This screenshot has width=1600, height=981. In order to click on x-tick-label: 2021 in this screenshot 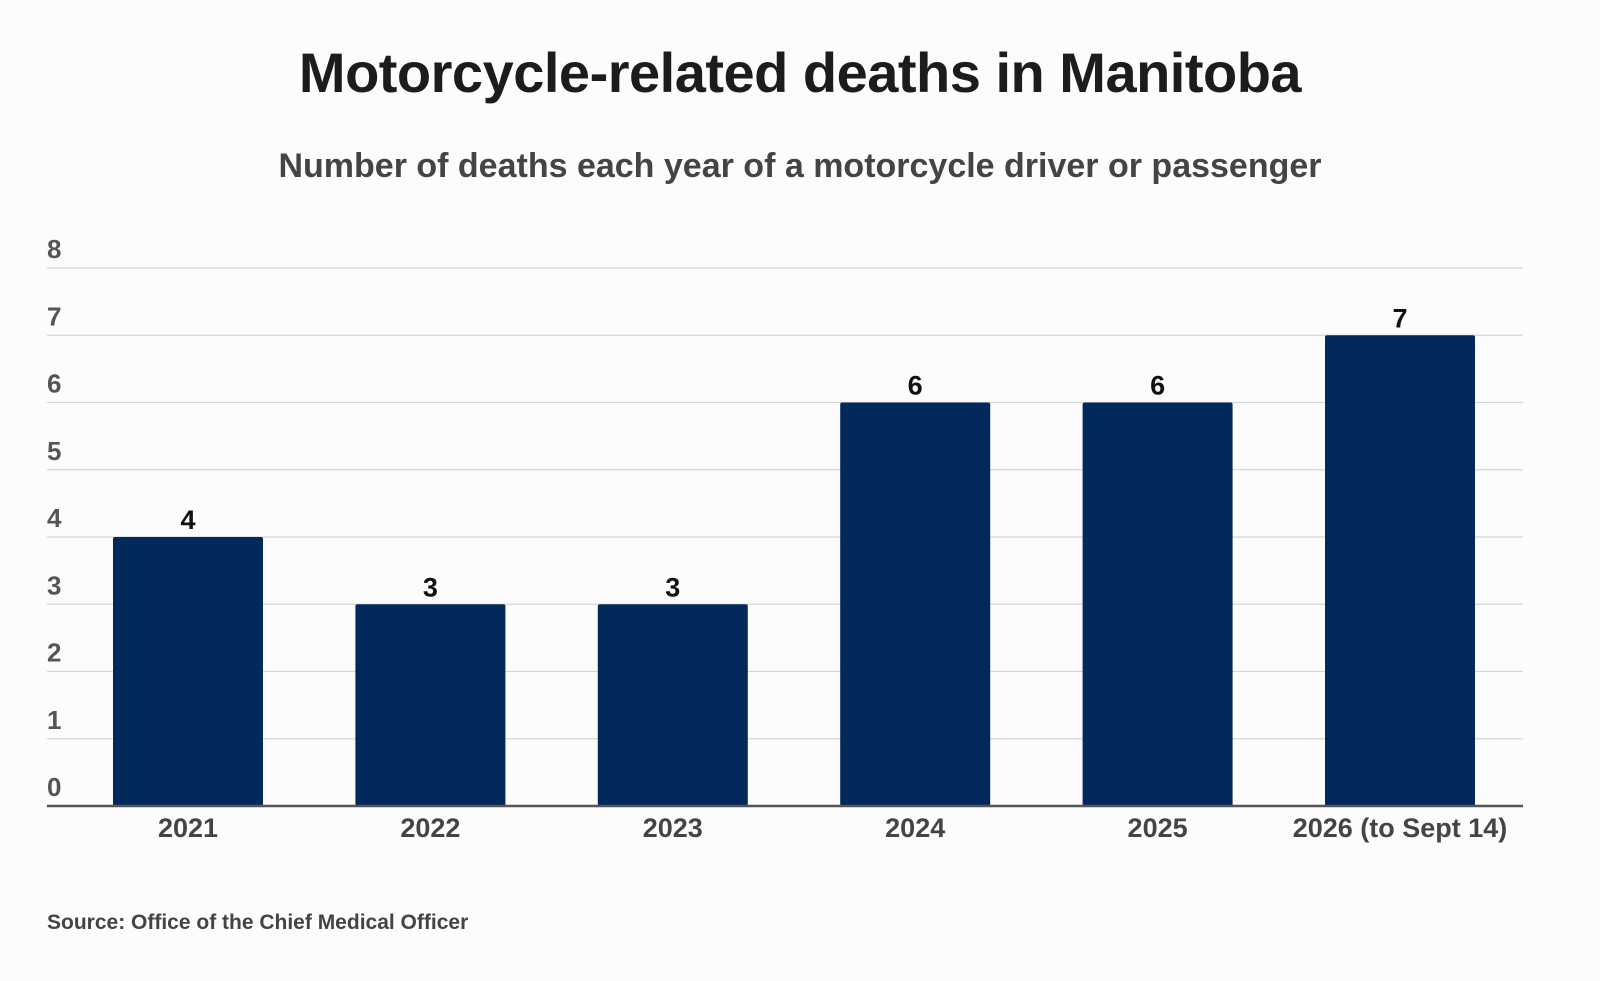, I will do `click(188, 828)`.